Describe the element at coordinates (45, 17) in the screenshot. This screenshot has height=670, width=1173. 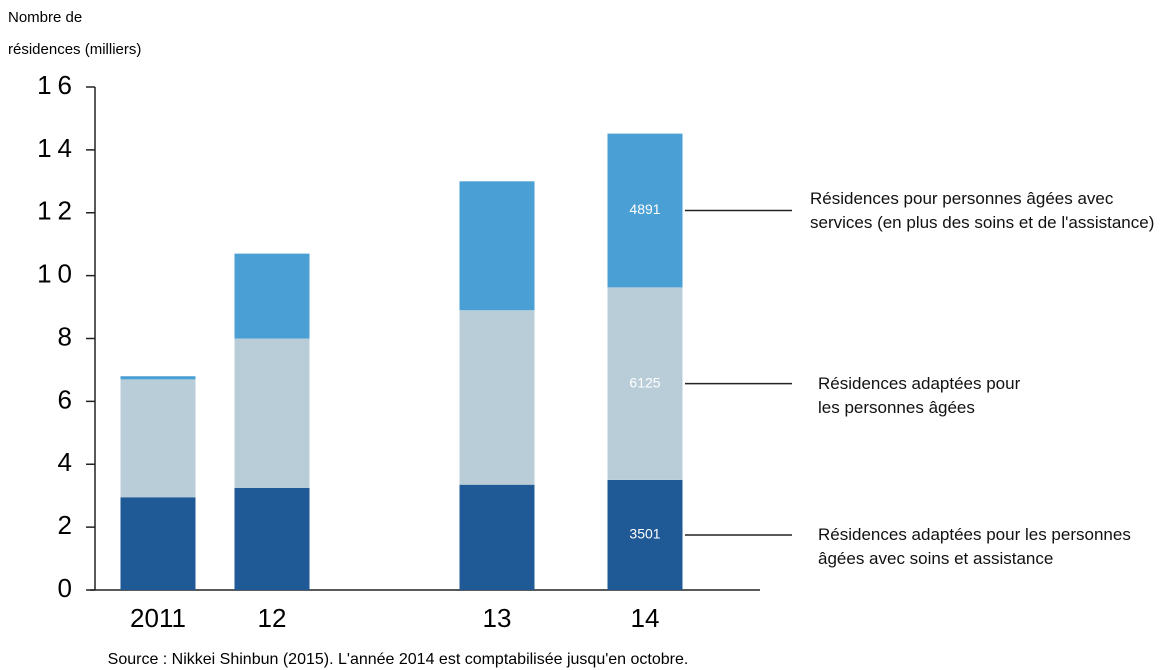
I see `y-axis-title: Nombre de` at that location.